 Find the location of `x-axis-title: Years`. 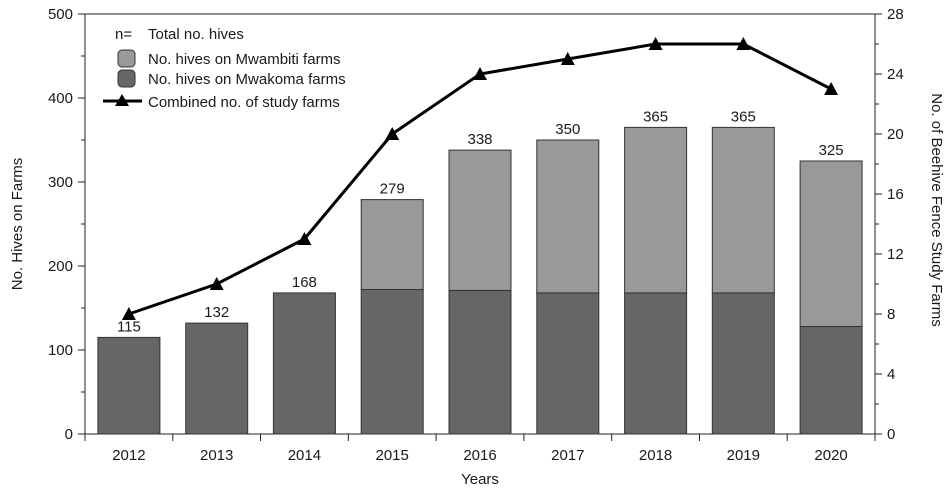

x-axis-title: Years is located at coordinates (480, 479).